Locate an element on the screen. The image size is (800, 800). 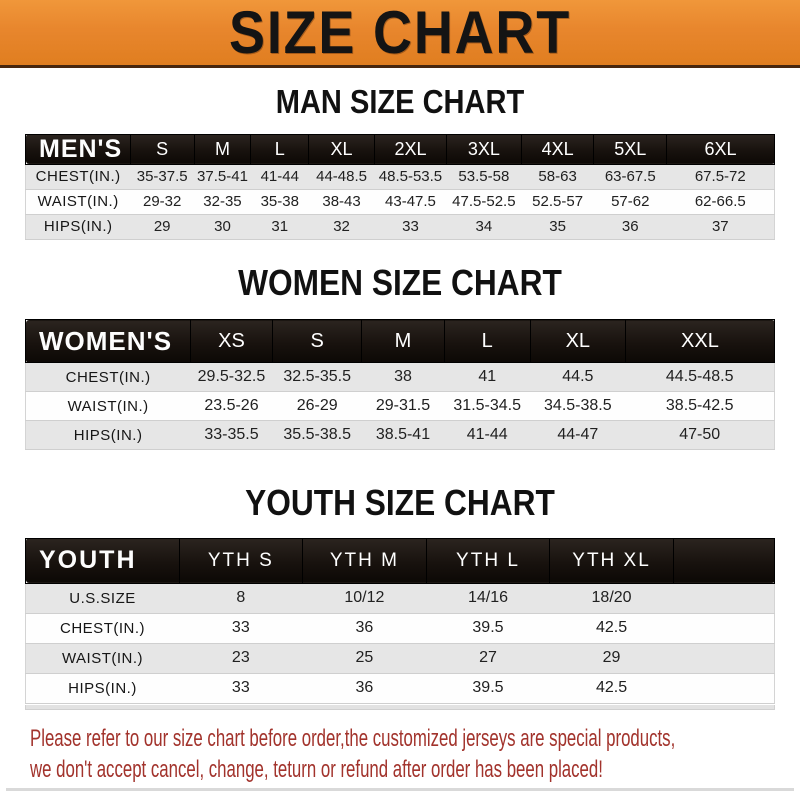
women-header-row: WOMEN'S XS S M L XL XXL is located at coordinates (400, 341).